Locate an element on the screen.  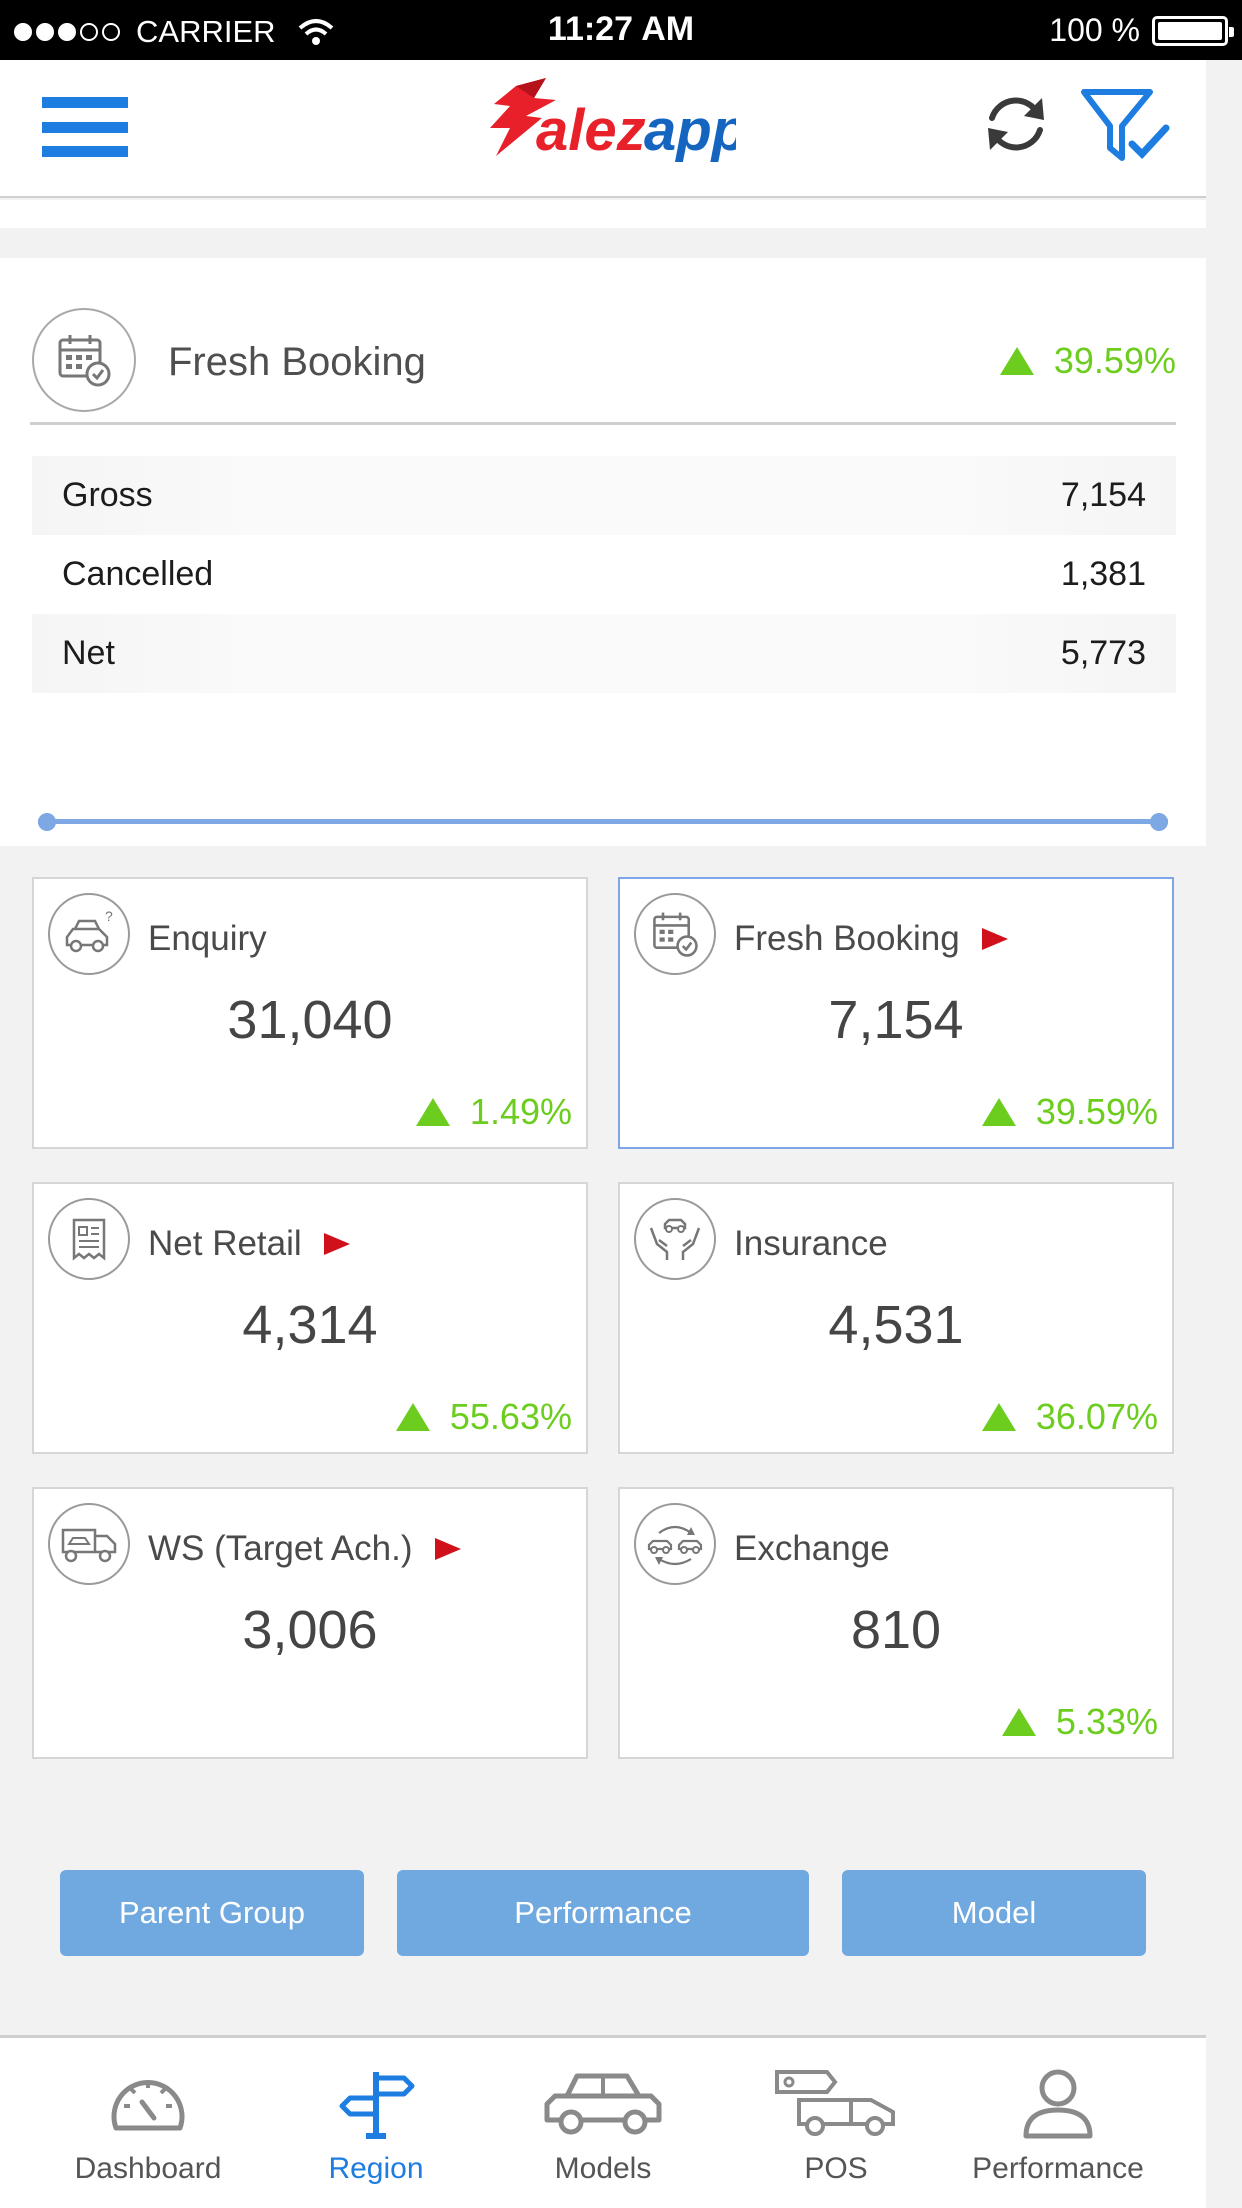
signal-strength-icon is located at coordinates (67, 32).